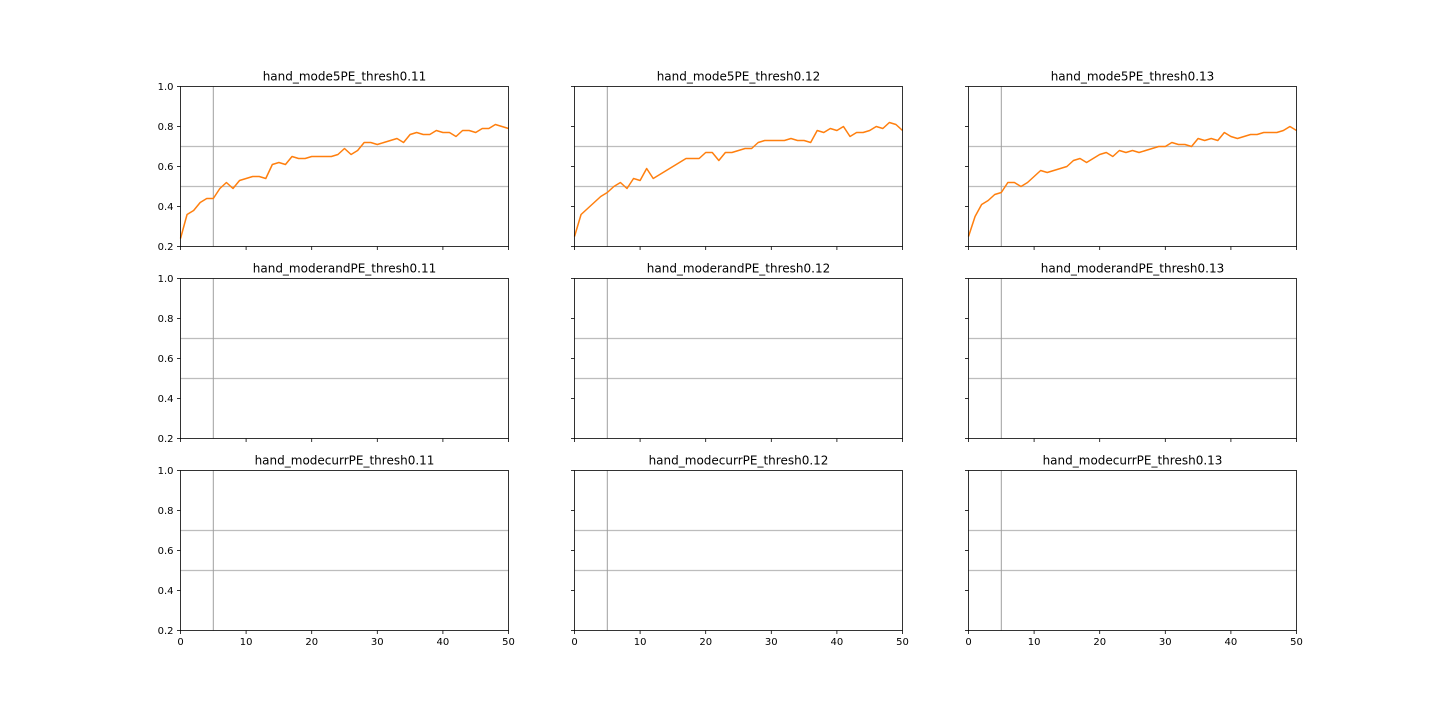 This screenshot has width=1440, height=720. What do you see at coordinates (1133, 461) in the screenshot?
I see `subplot-title: hand_modecurrPE_thresh0.13` at bounding box center [1133, 461].